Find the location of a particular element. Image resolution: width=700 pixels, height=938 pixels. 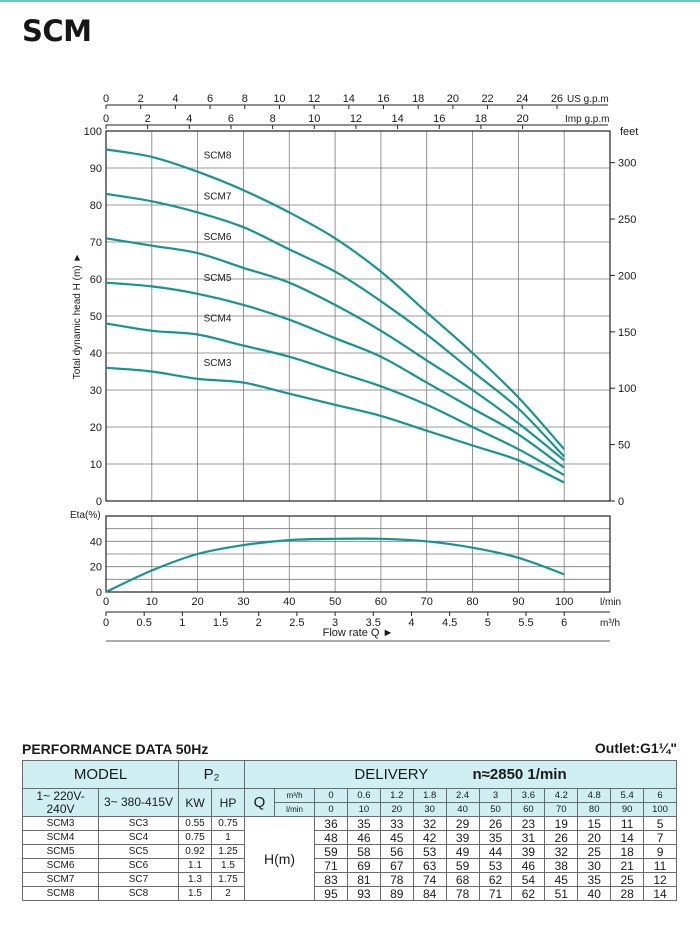

head-value-cell: 39 is located at coordinates (462, 837).